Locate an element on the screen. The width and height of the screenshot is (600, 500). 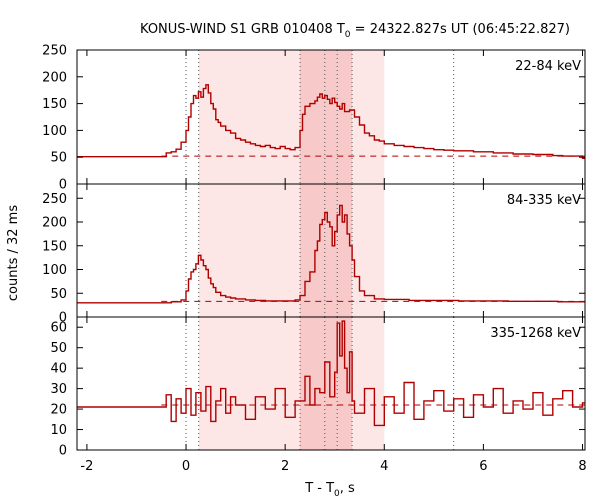
y-tick-label-2-150: 150 is located at coordinates (54, 246).